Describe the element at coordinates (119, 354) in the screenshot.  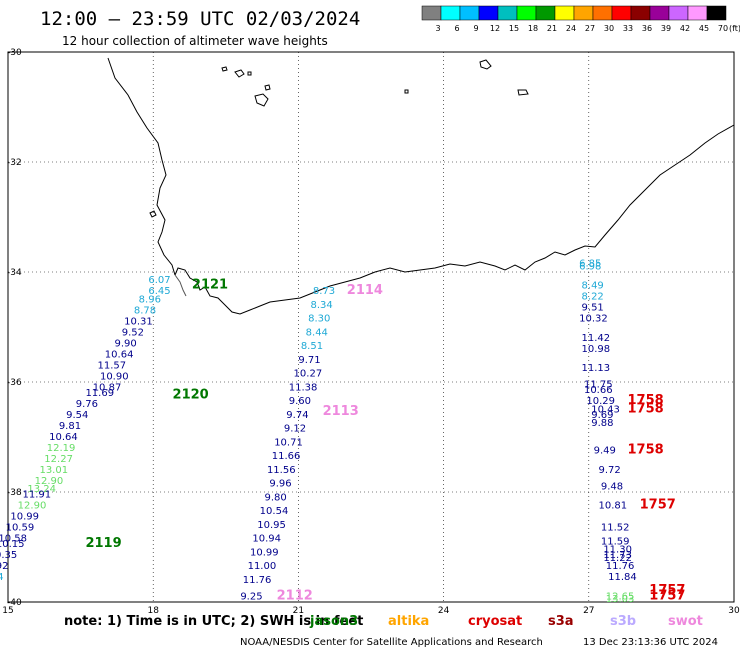
I see `wave-height-value: 10.64` at that location.